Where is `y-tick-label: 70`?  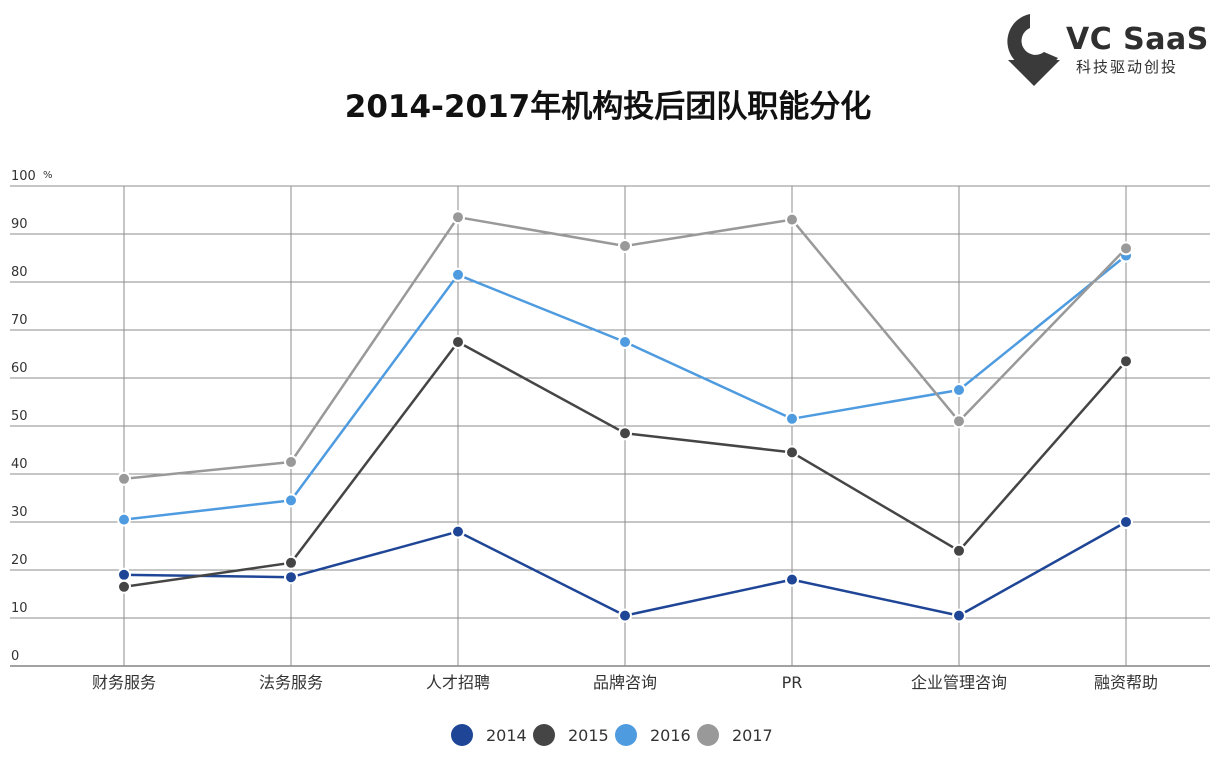
y-tick-label: 70 is located at coordinates (19, 320).